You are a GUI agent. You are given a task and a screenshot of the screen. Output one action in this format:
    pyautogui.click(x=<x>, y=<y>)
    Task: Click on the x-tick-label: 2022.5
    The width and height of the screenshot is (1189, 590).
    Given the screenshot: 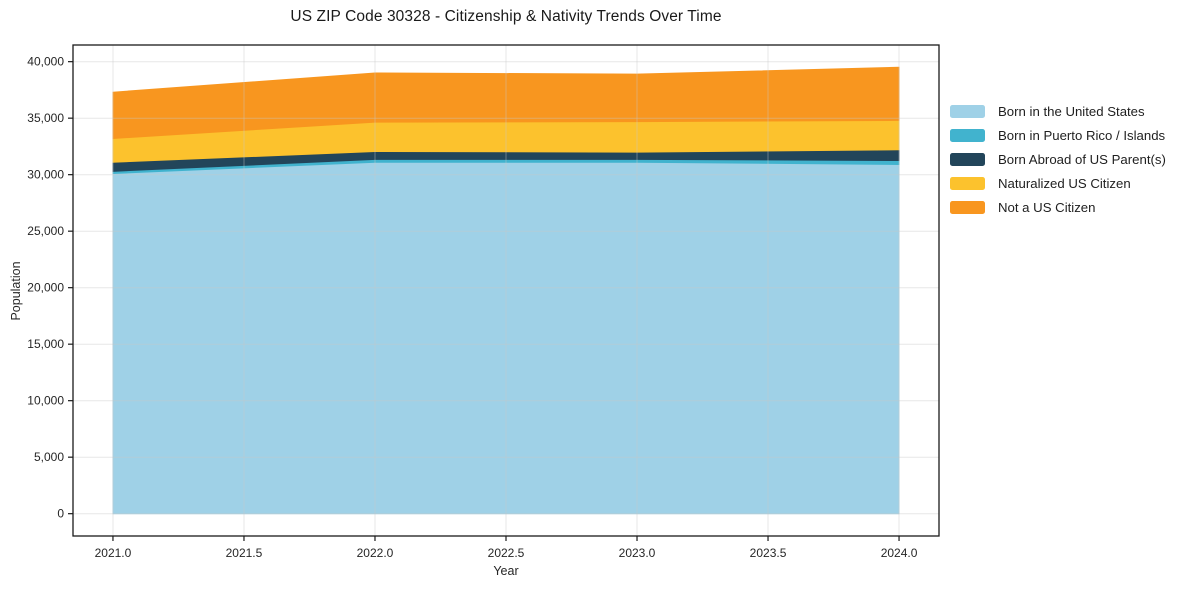 What is the action you would take?
    pyautogui.click(x=506, y=553)
    